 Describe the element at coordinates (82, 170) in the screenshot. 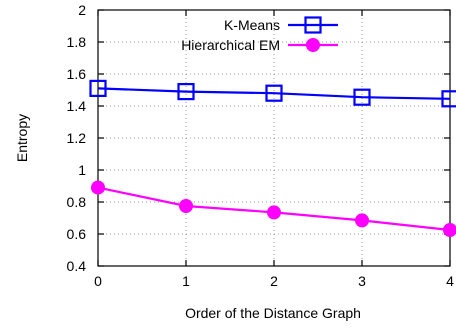

I see `y-tick-label: 1` at that location.